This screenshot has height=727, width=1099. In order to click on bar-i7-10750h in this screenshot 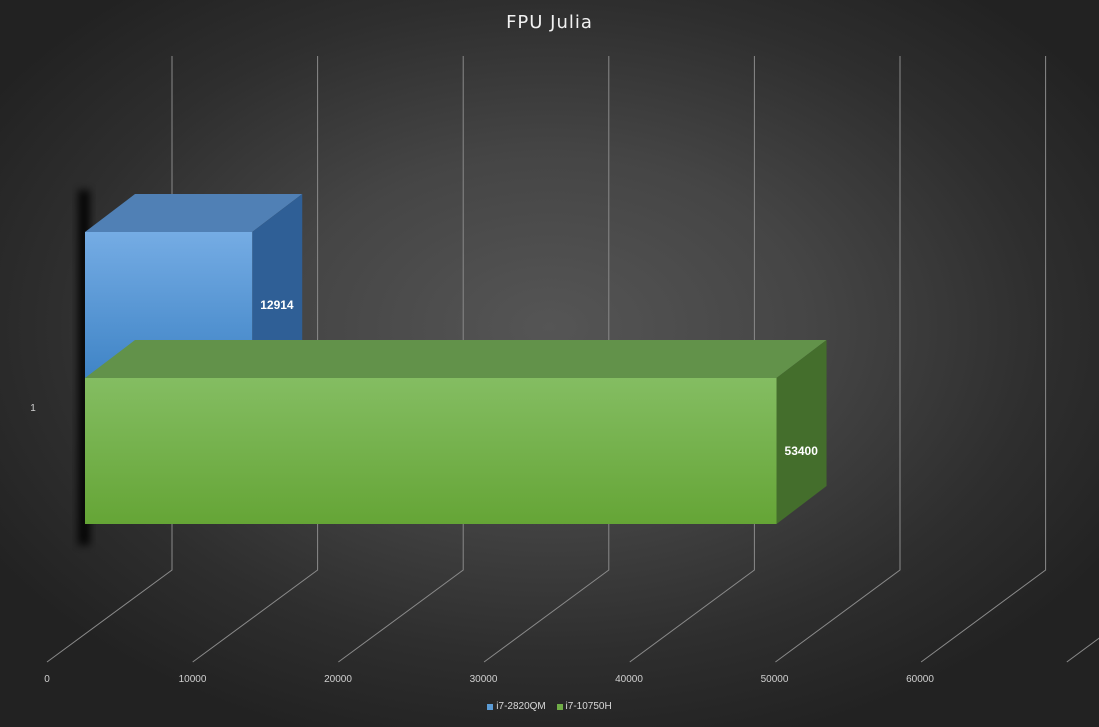, I will do `click(431, 451)`.